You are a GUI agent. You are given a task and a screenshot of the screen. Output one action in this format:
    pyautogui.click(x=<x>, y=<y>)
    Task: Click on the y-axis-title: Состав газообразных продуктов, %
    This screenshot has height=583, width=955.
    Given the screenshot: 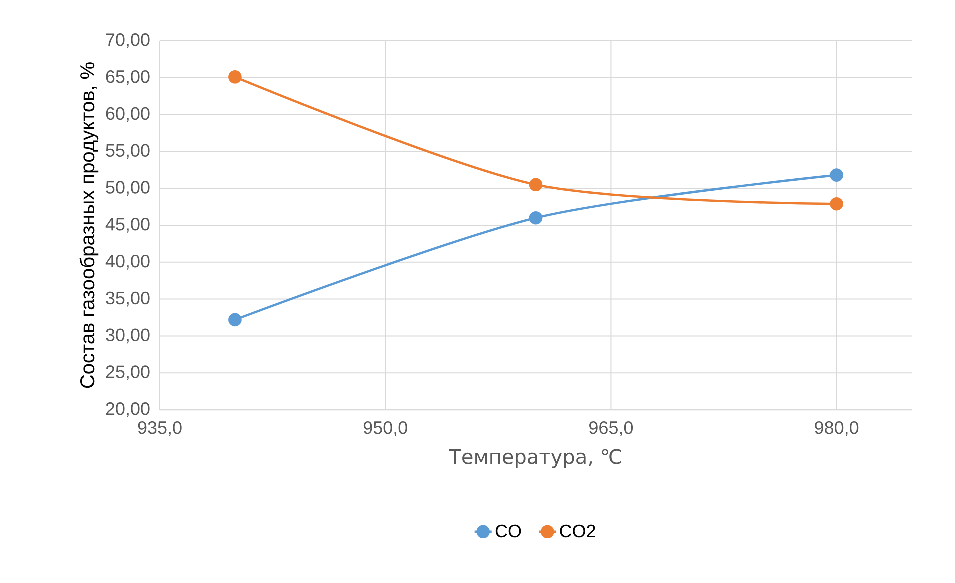 What is the action you would take?
    pyautogui.click(x=89, y=225)
    